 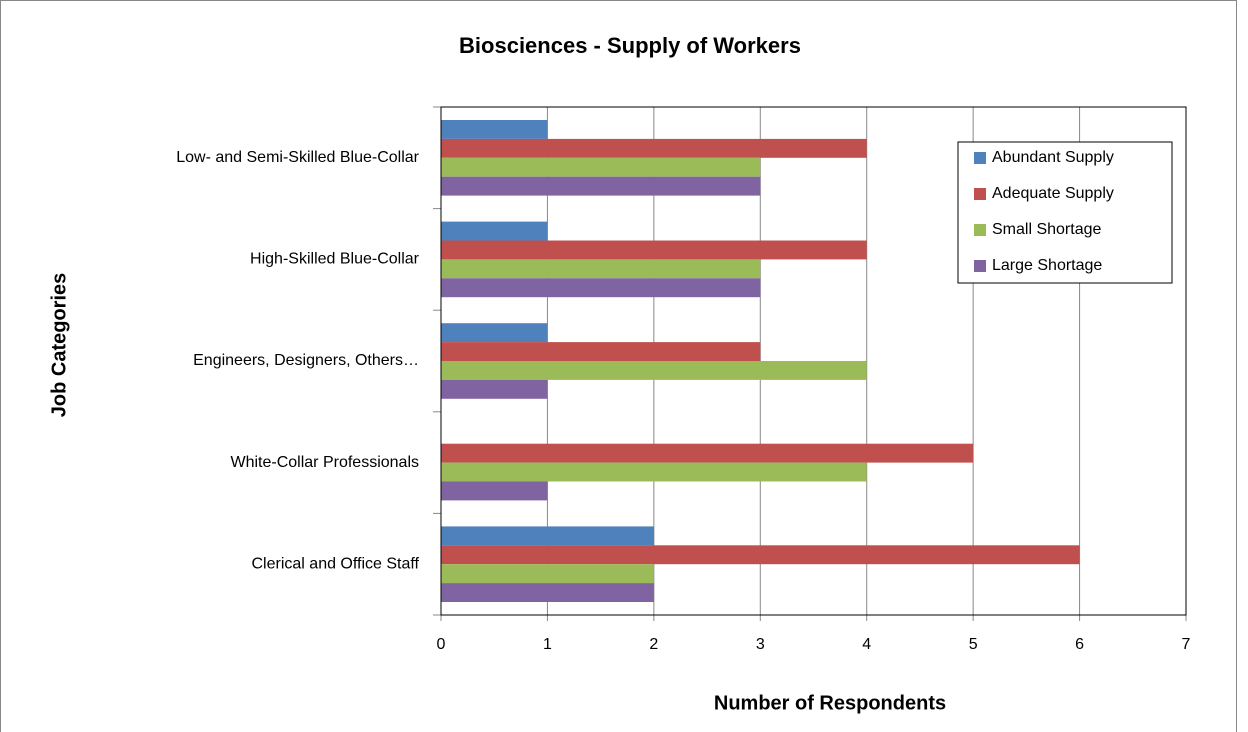 What do you see at coordinates (324, 462) in the screenshot?
I see `y-tick-label: White-Collar Professionals` at bounding box center [324, 462].